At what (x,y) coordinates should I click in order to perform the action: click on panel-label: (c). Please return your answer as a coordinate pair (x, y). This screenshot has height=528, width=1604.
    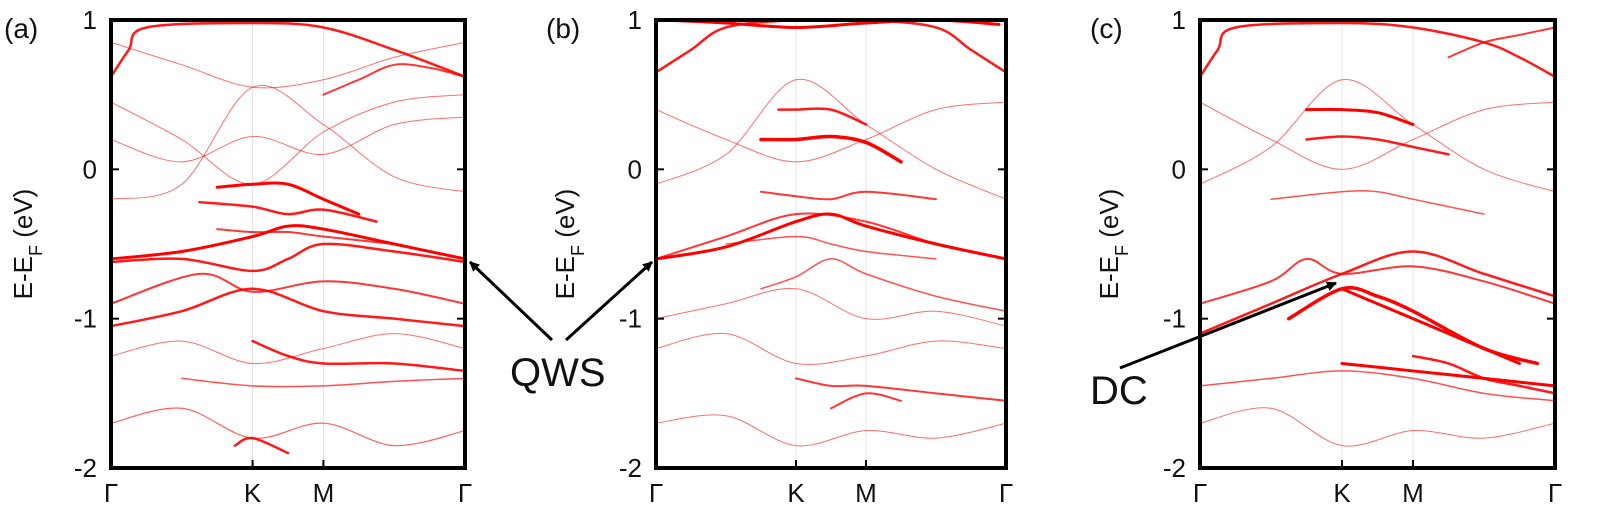
    Looking at the image, I should click on (1106, 28).